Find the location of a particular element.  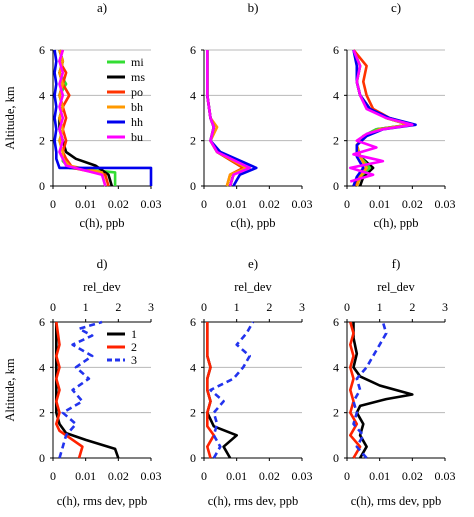

legend-label: 3 is located at coordinates (134, 360).